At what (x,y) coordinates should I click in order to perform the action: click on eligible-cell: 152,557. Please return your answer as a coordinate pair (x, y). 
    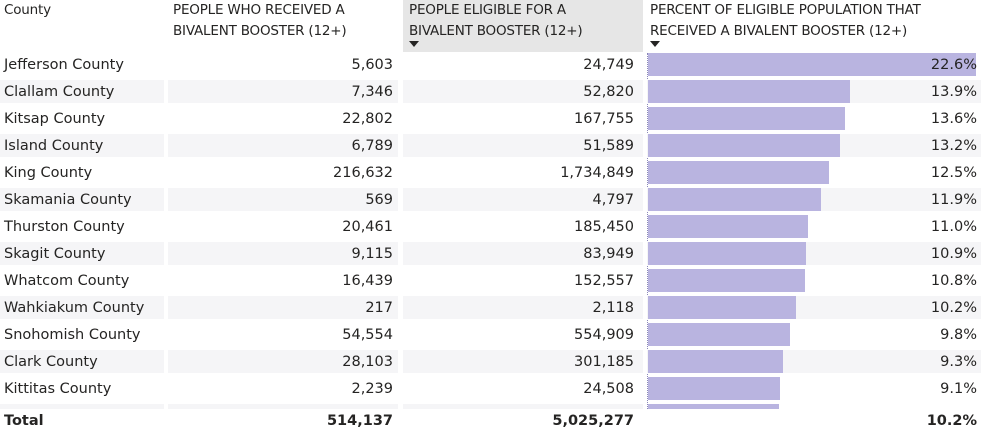
    Looking at the image, I should click on (604, 281).